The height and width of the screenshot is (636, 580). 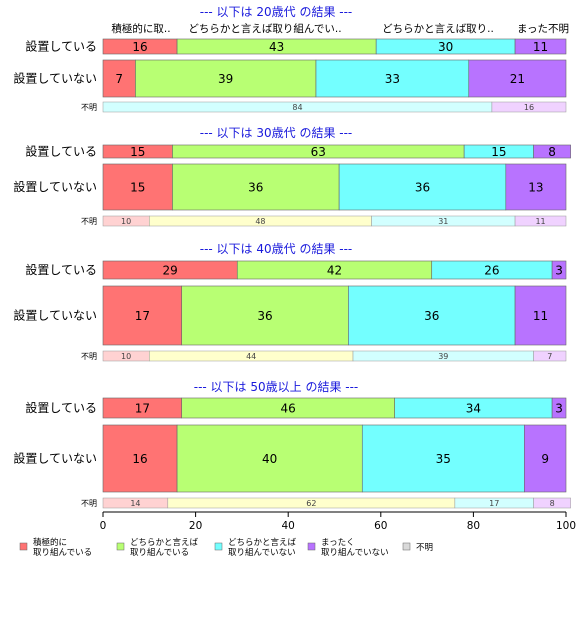 What do you see at coordinates (355, 548) in the screenshot?
I see `legend-label: まったく取り組んでいない` at bounding box center [355, 548].